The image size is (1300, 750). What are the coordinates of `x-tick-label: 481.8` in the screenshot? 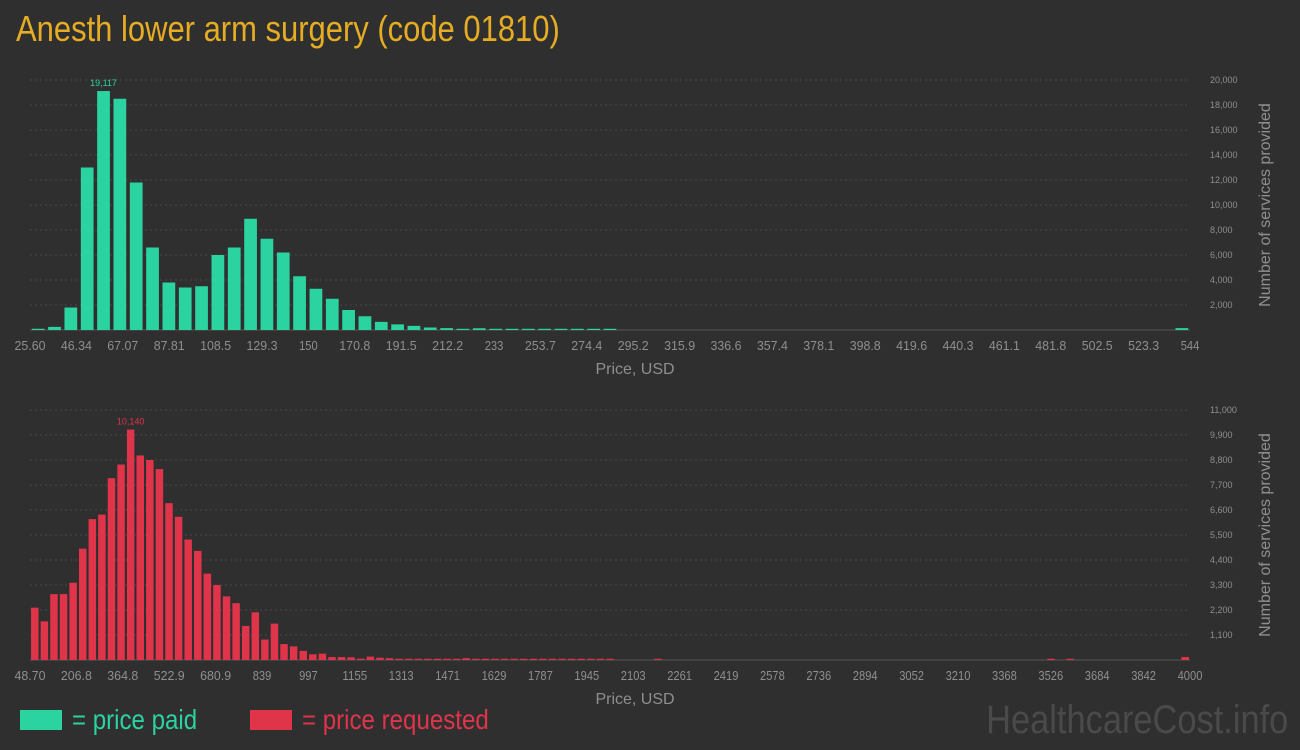 It's located at (1050, 345).